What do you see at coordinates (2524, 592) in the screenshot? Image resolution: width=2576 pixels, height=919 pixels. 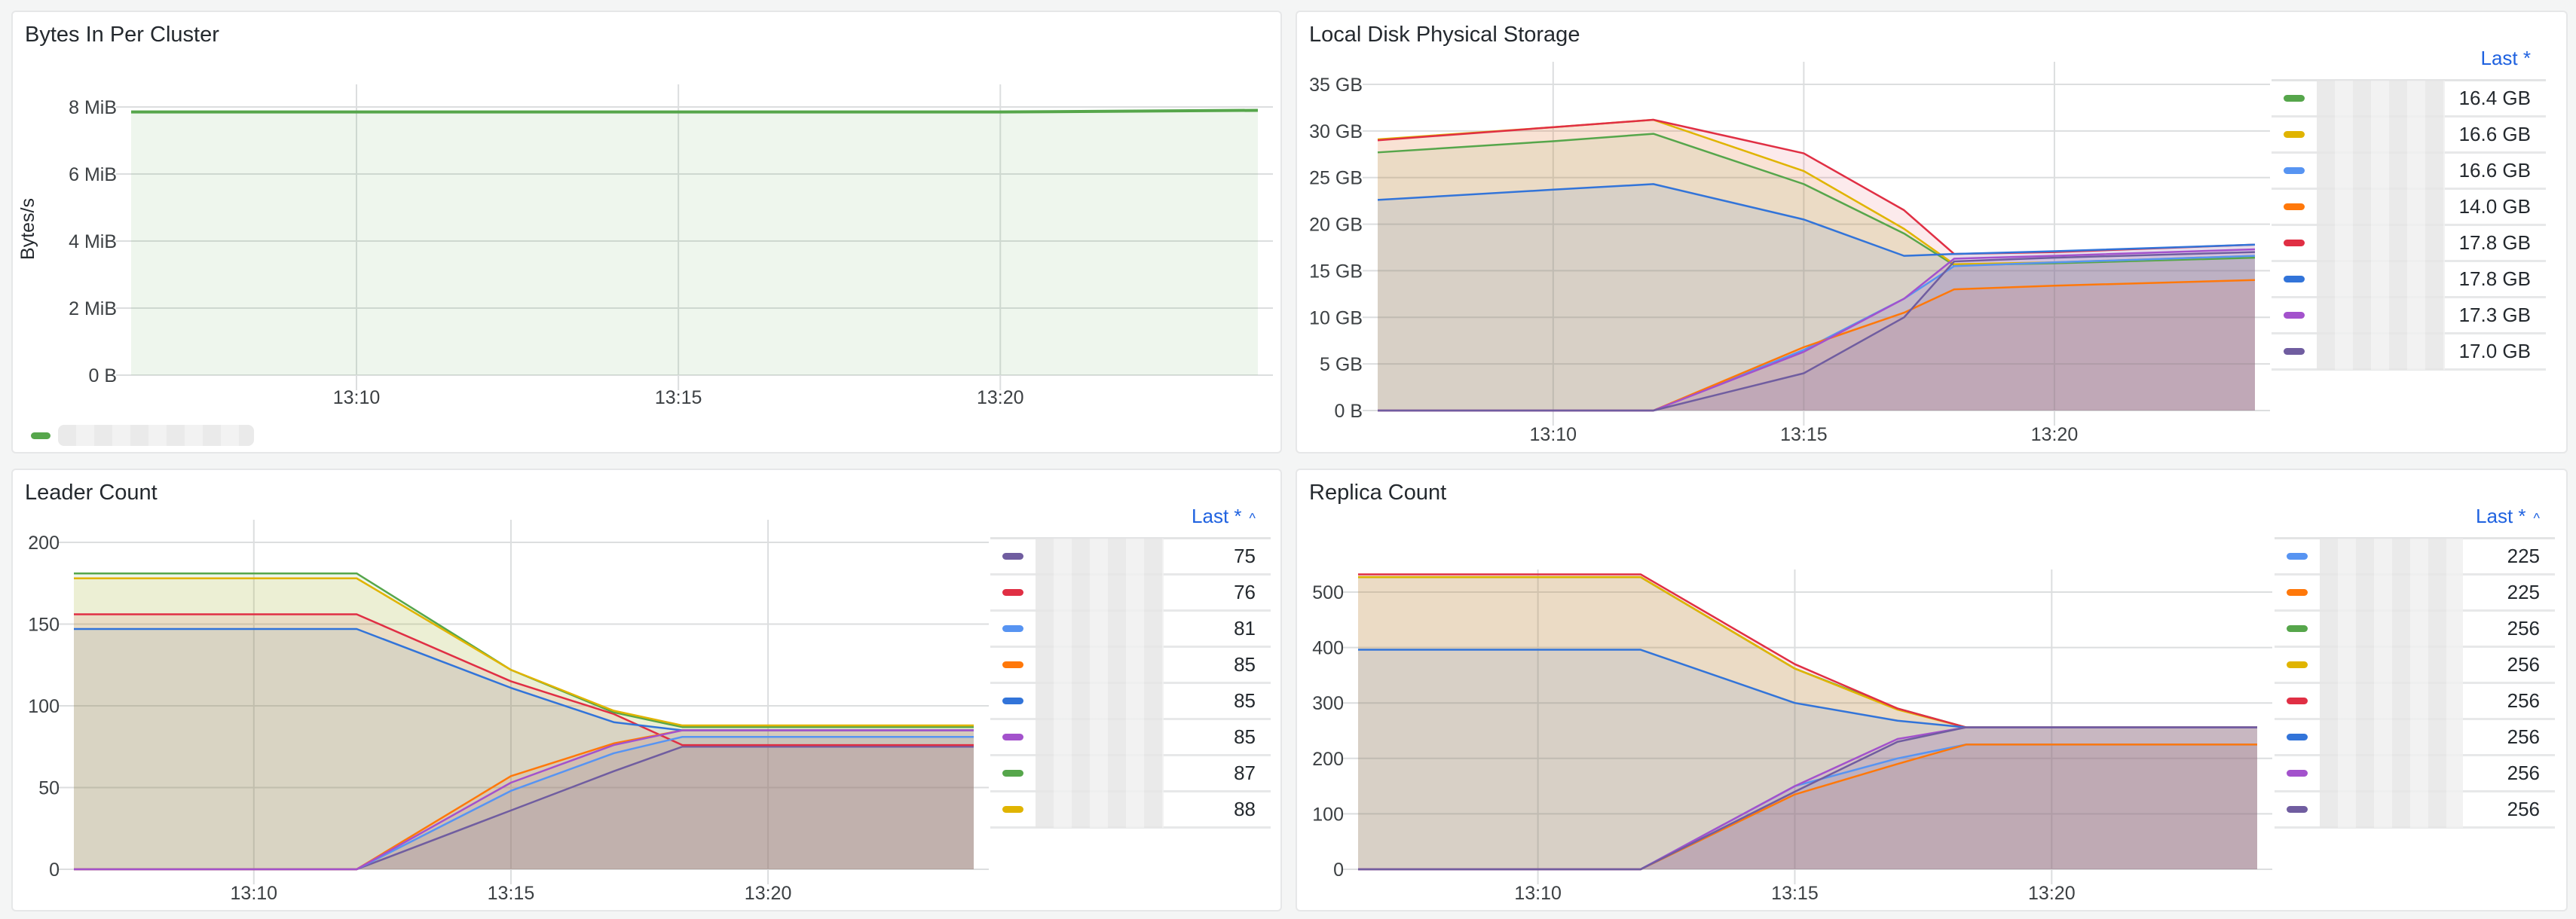 I see `legend-last-value: 225` at bounding box center [2524, 592].